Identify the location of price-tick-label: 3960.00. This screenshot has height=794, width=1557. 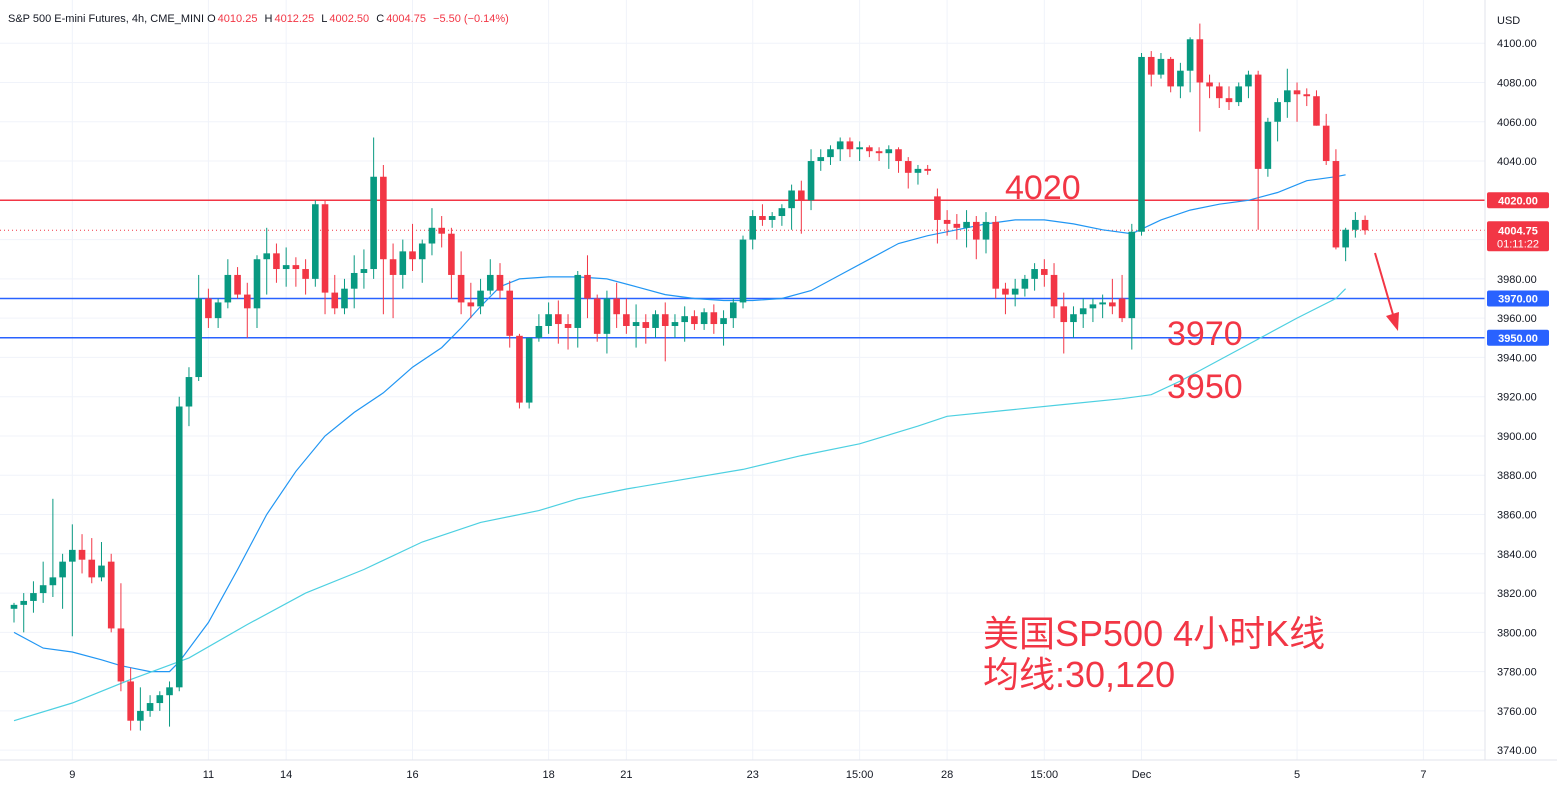
(1517, 319).